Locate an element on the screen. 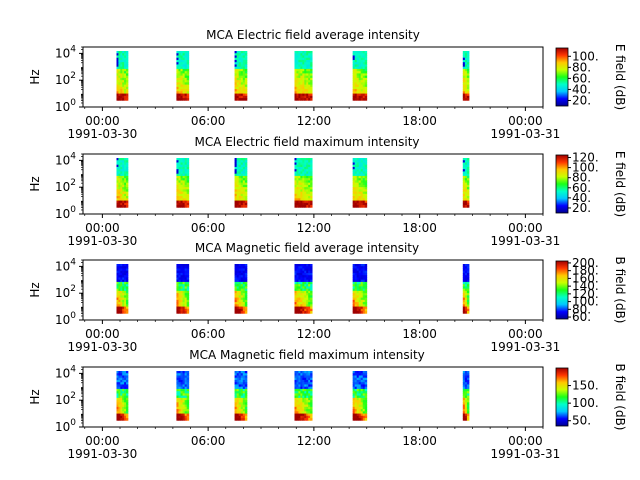 The width and height of the screenshot is (640, 480). colorbar-tick-label: 50. is located at coordinates (581, 421).